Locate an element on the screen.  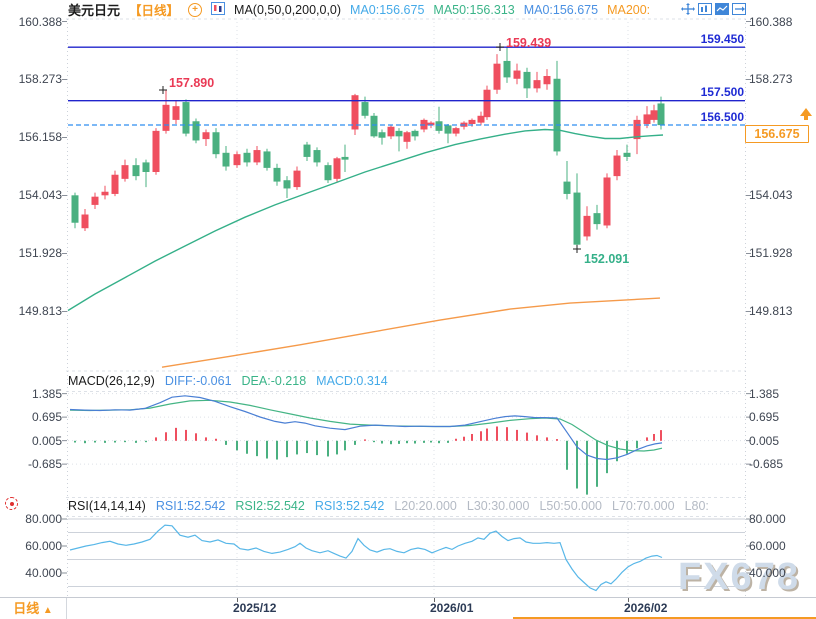
date-label: 2026/02 is located at coordinates (646, 608).